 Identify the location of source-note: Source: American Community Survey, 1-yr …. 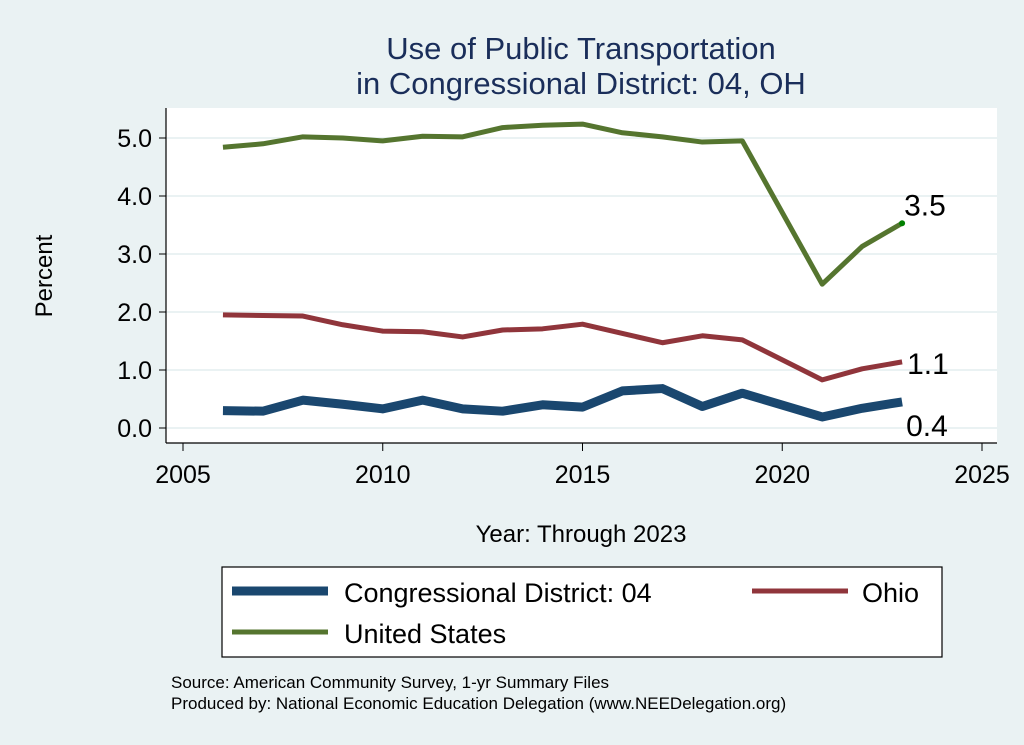
(390, 682).